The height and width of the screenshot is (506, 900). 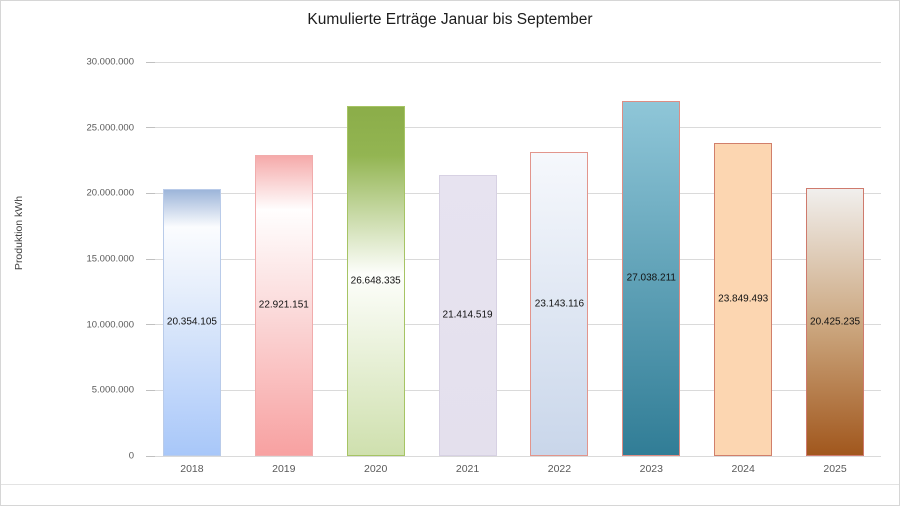 I want to click on bar-2018: 20.354.105, so click(x=191, y=322).